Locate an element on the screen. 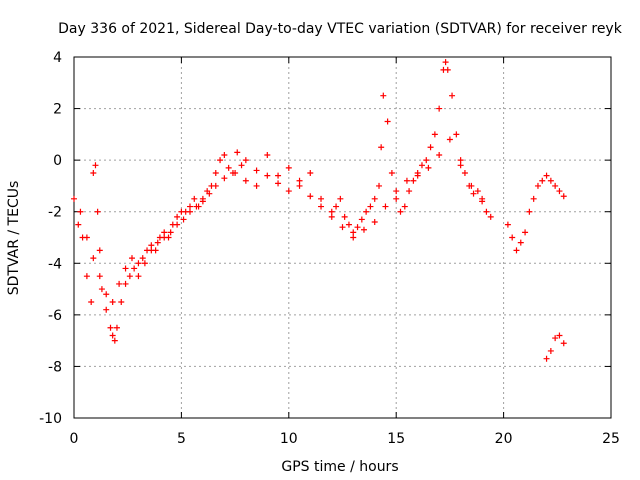 This screenshot has height=480, width=640. y-tick-label: 0 is located at coordinates (57, 161).